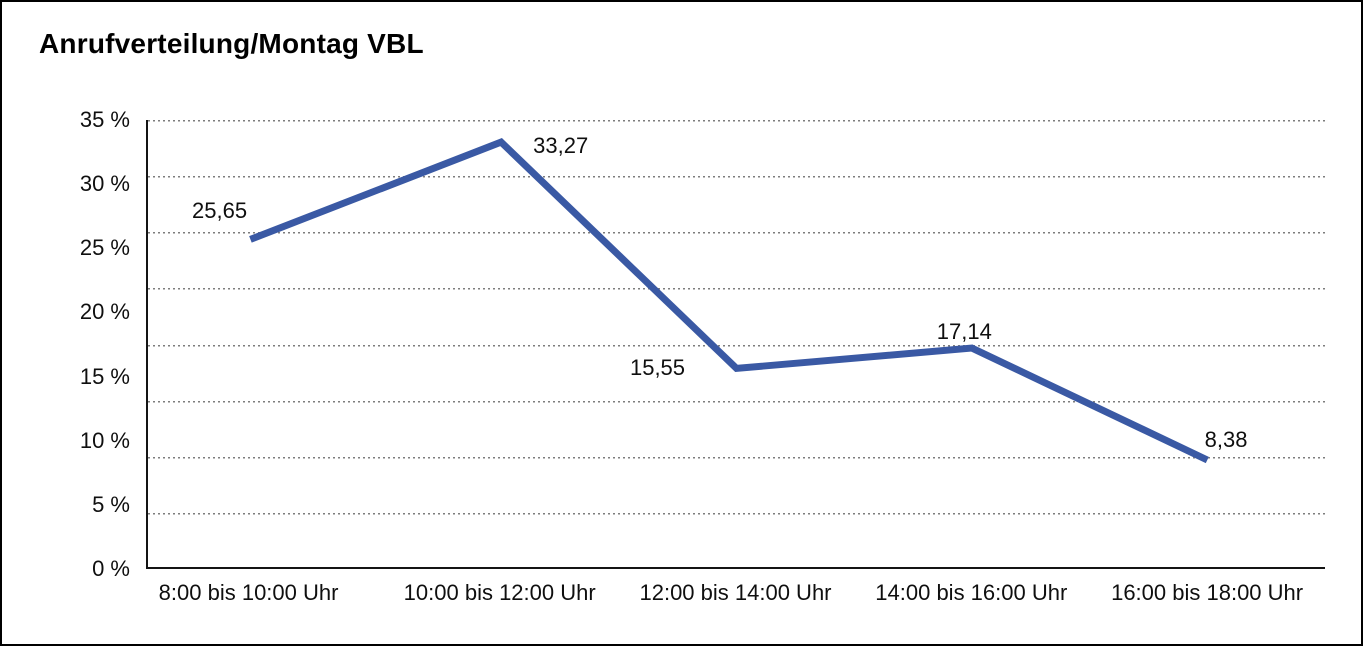 The width and height of the screenshot is (1363, 646). I want to click on y-axis-tick-label: 30 %, so click(104, 184).